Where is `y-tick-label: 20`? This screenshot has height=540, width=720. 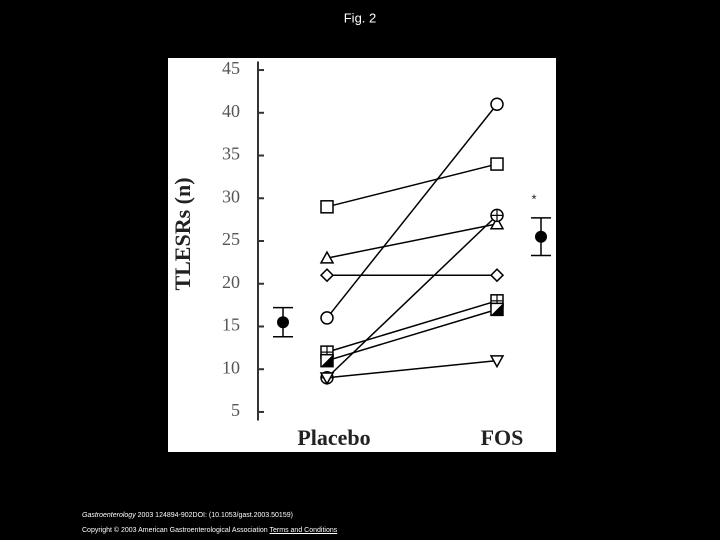 y-tick-label: 20 is located at coordinates (231, 282).